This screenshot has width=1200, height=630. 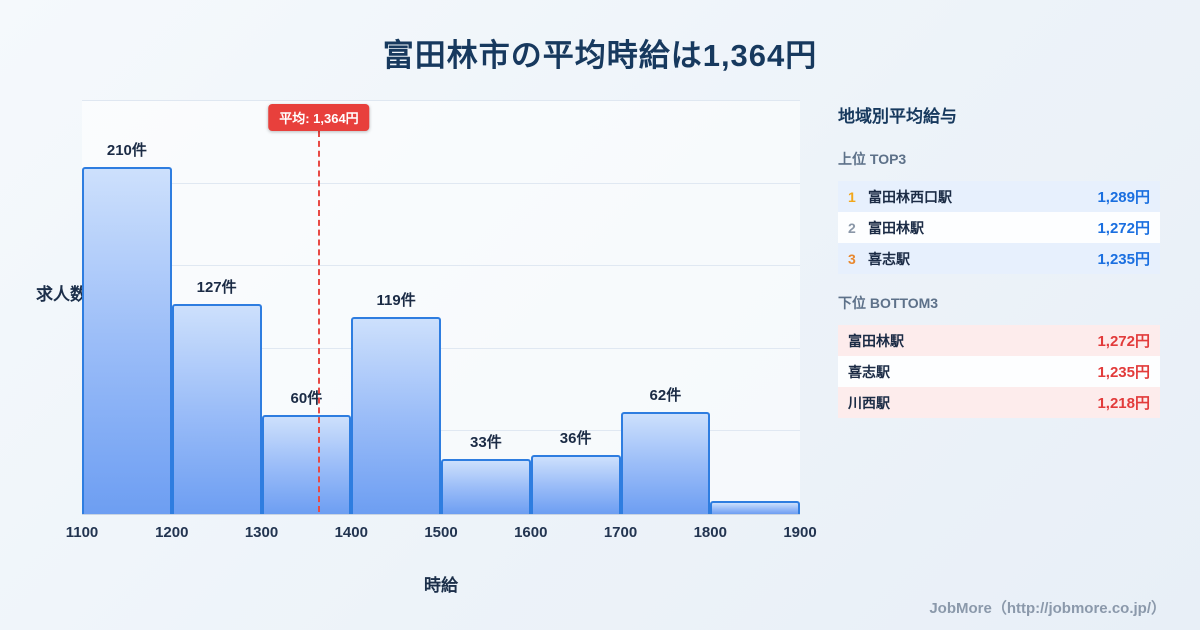 What do you see at coordinates (575, 438) in the screenshot?
I see `bar-count-label: 36件` at bounding box center [575, 438].